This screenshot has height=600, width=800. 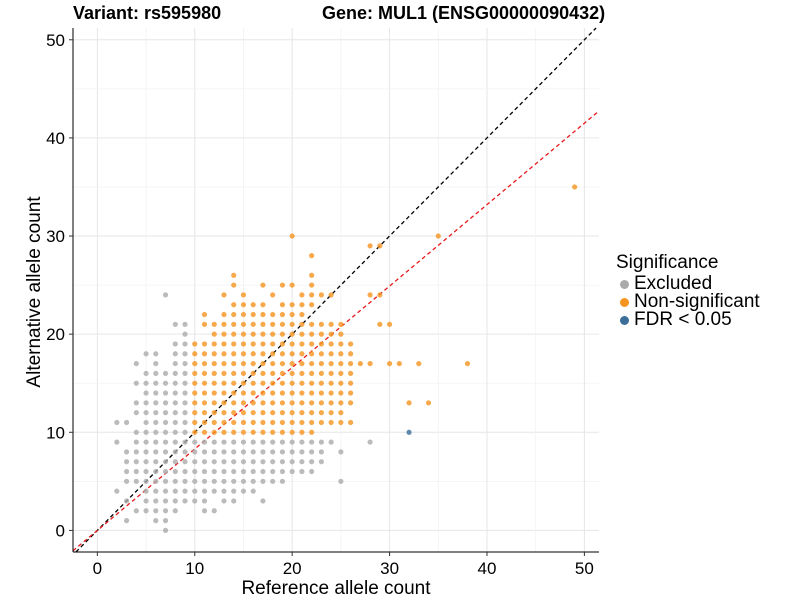 What do you see at coordinates (624, 302) in the screenshot?
I see `legend-key-non-significant` at bounding box center [624, 302].